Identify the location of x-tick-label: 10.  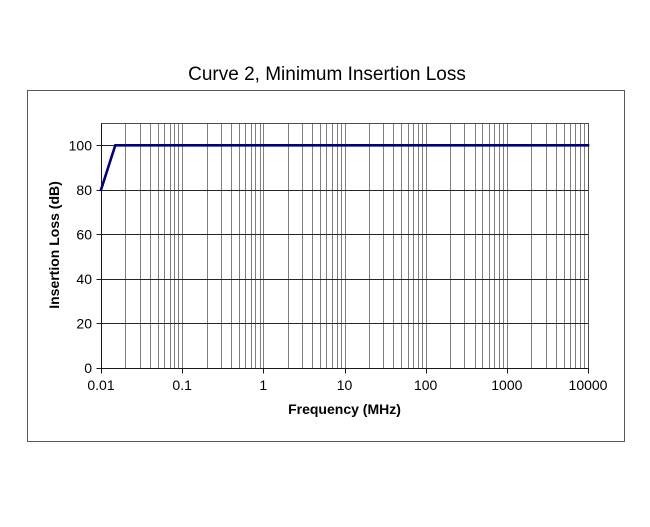
(345, 385).